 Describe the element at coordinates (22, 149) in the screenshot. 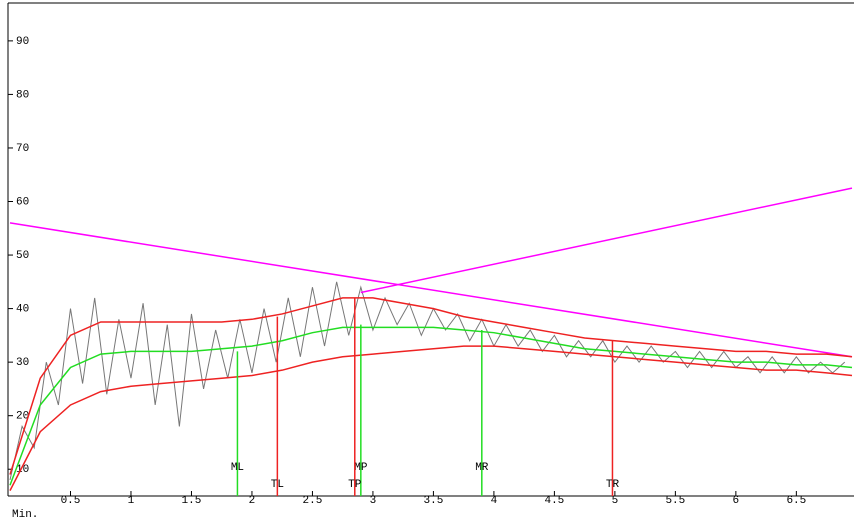

I see `y-tick-label: 70` at that location.